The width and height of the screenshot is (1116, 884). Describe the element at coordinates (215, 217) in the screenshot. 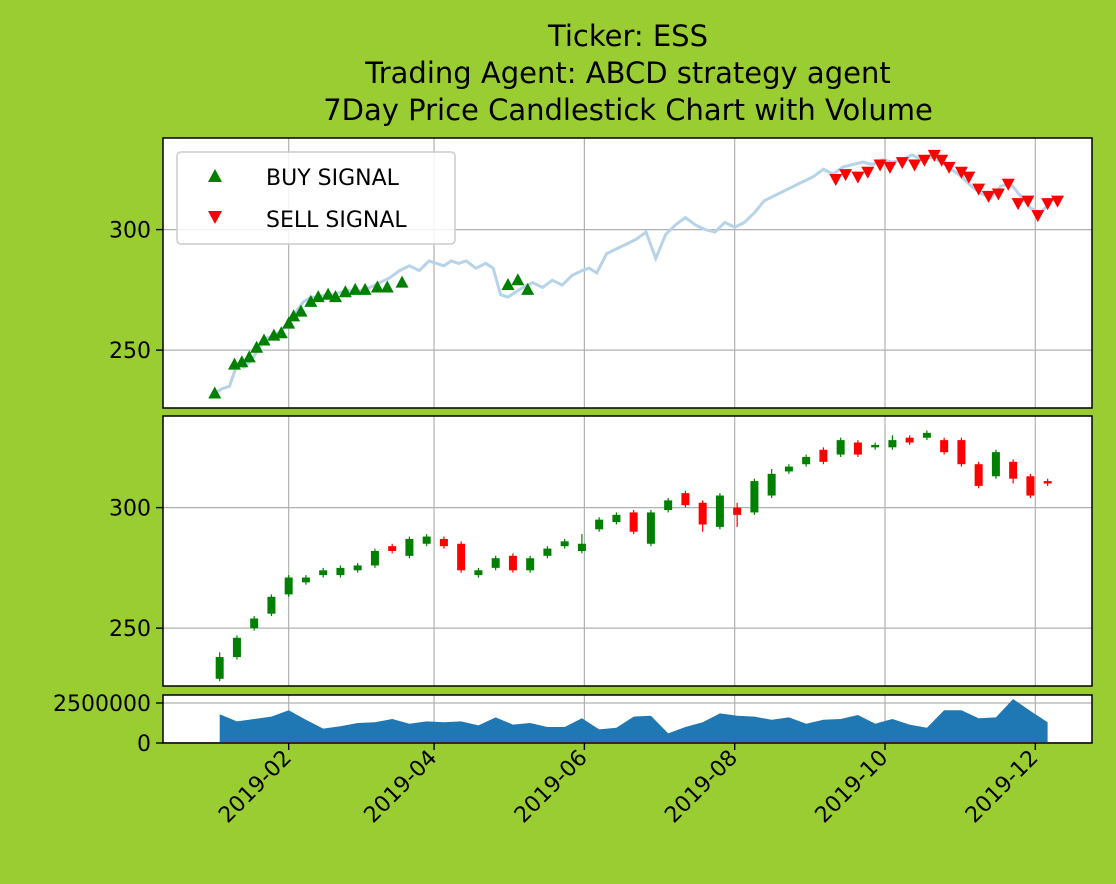

I see `legend-sell-marker` at that location.